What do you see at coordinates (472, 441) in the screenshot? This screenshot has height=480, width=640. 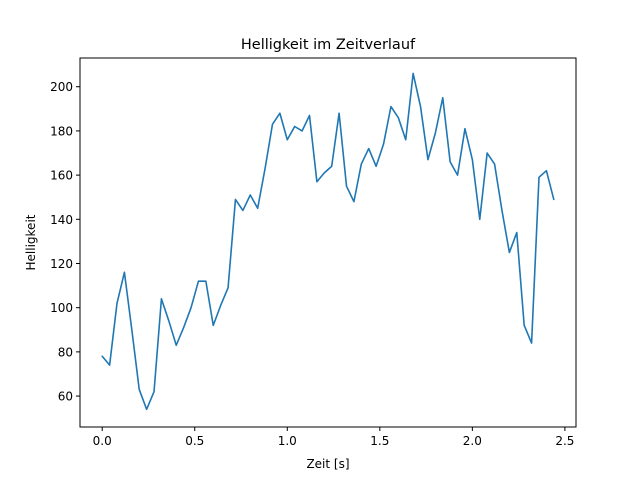 I see `x-tick-label: 2.0` at bounding box center [472, 441].